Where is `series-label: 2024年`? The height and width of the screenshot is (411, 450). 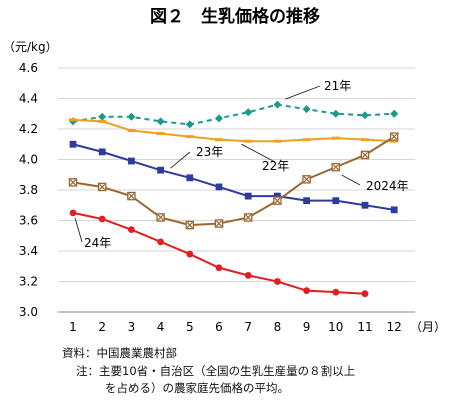
series-label: 2024年 is located at coordinates (387, 186).